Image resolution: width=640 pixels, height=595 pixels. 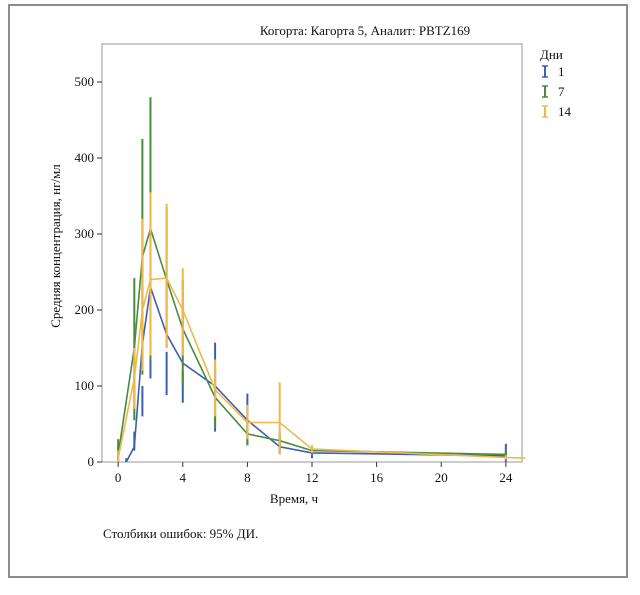 What do you see at coordinates (91, 461) in the screenshot?
I see `y-tick-label: 0` at bounding box center [91, 461].